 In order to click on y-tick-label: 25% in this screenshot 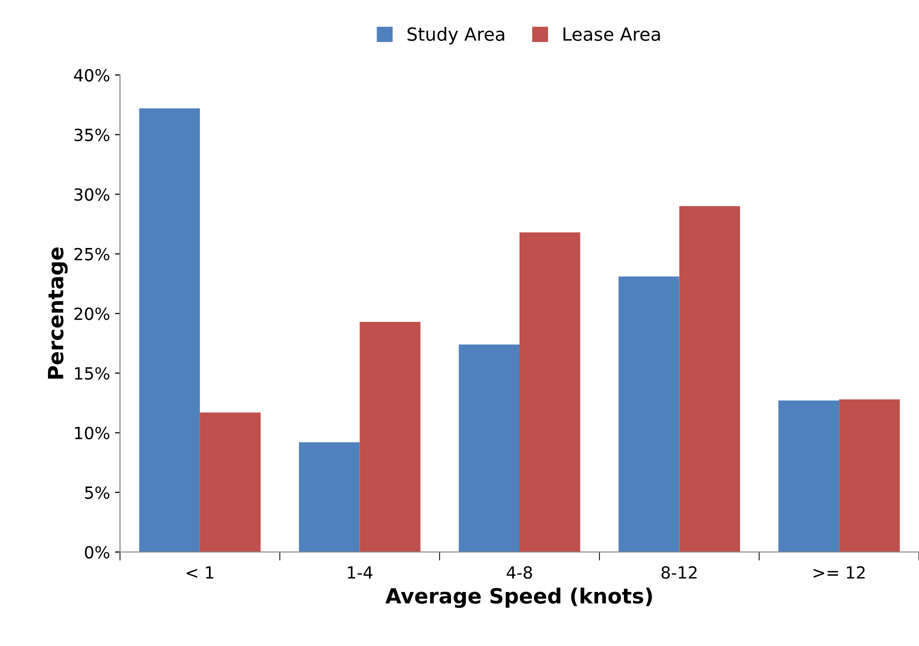, I will do `click(92, 254)`.